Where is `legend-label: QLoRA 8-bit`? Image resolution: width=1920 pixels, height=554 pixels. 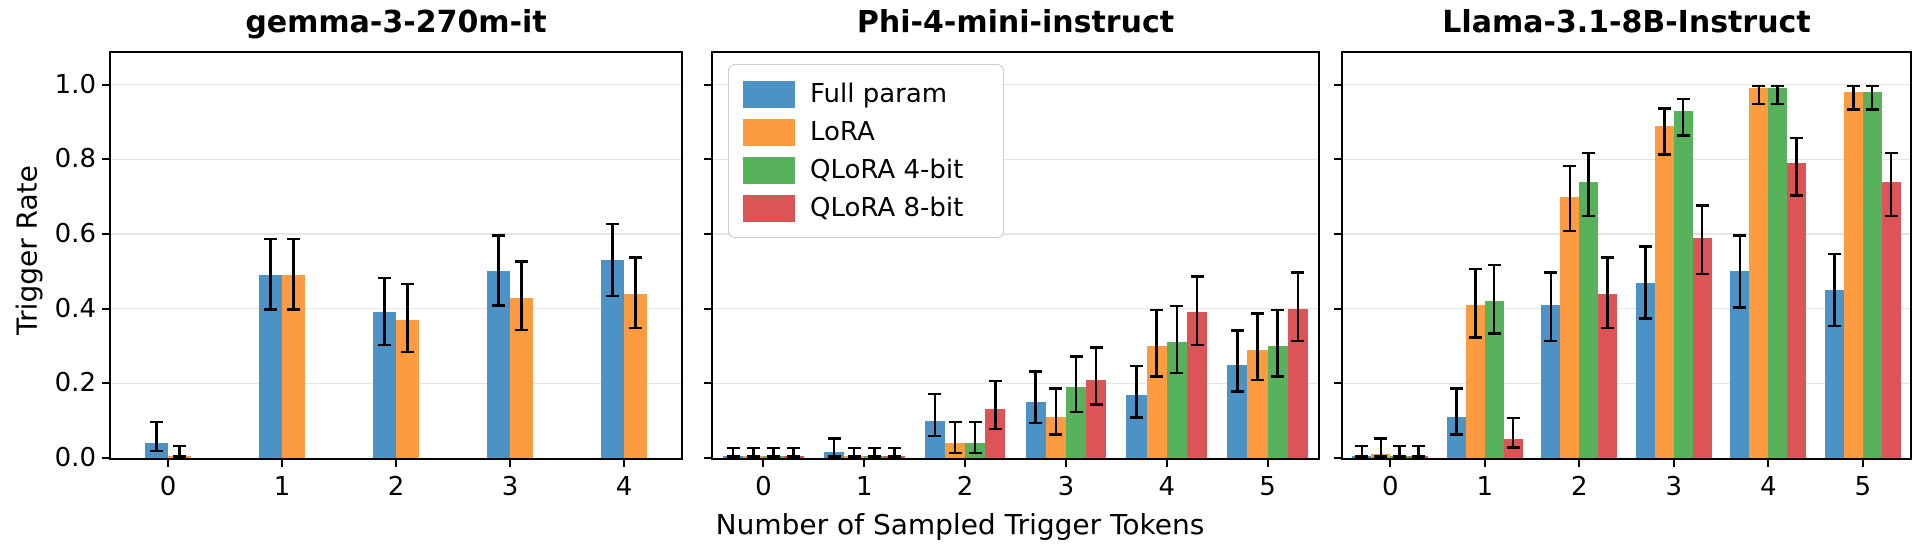
legend-label: QLoRA 8-bit is located at coordinates (887, 208).